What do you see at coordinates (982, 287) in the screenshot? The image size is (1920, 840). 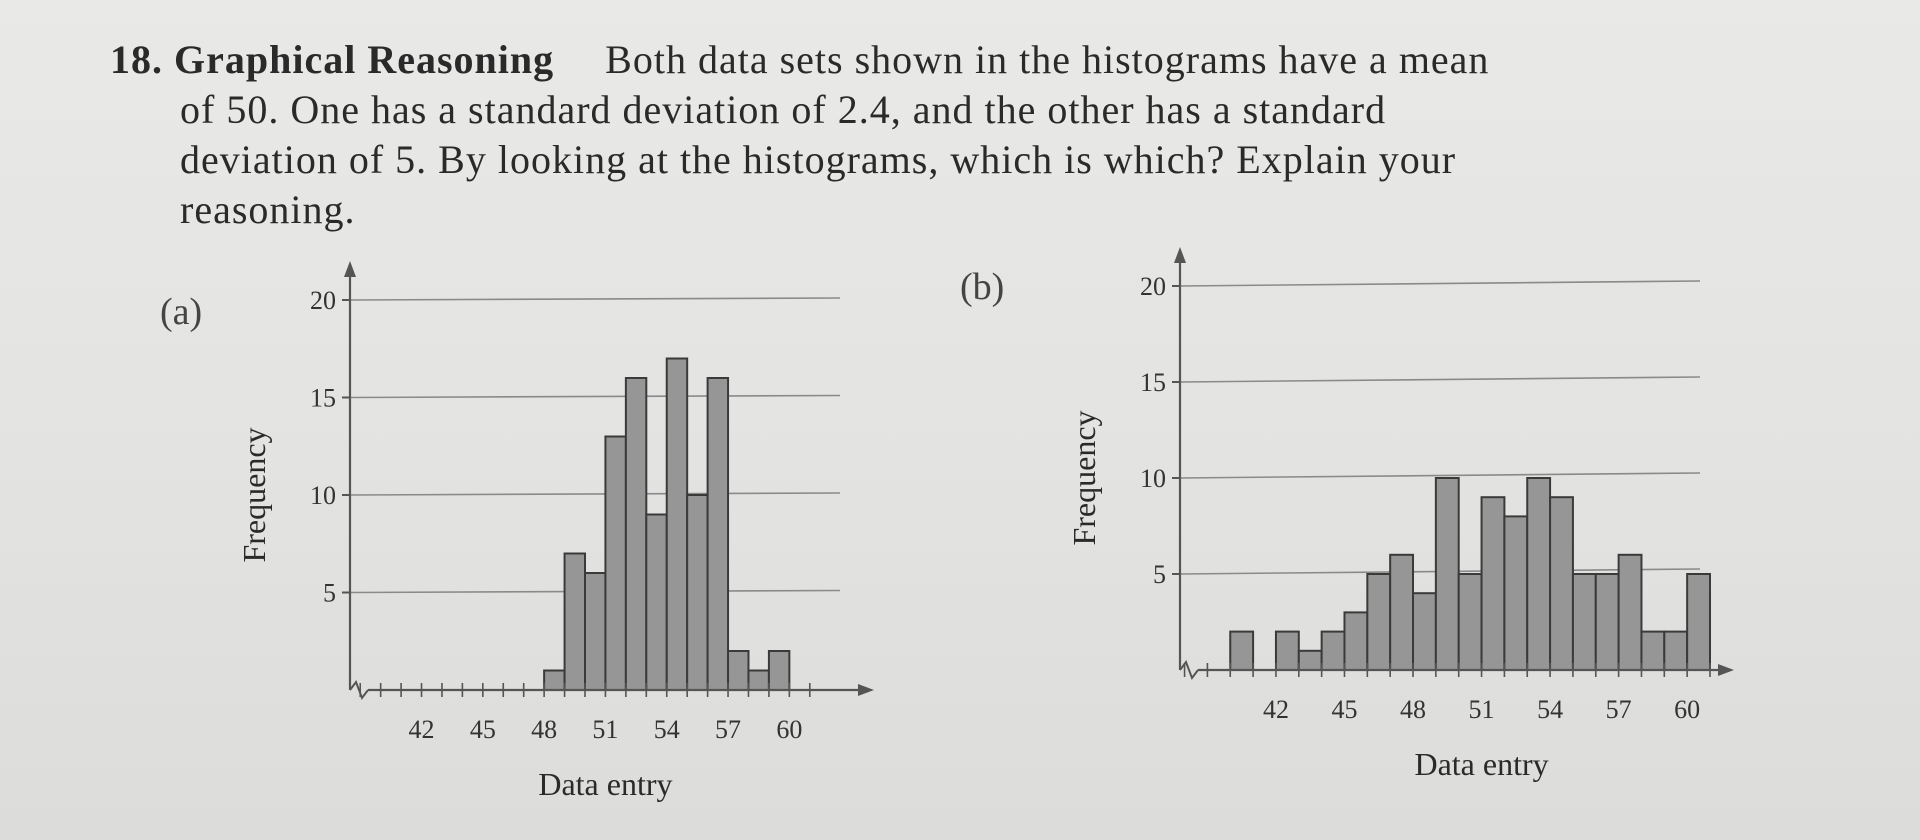 I see `panel-label-b: (b)` at bounding box center [982, 287].